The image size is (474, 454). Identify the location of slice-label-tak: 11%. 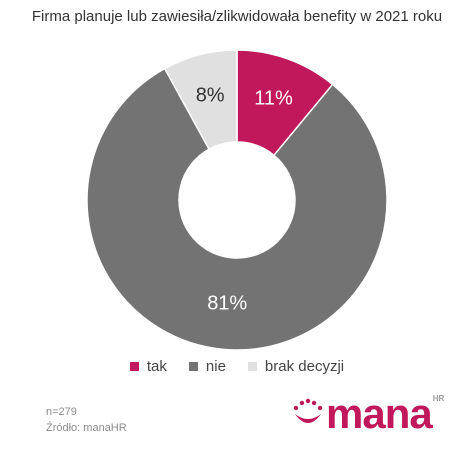
(273, 98).